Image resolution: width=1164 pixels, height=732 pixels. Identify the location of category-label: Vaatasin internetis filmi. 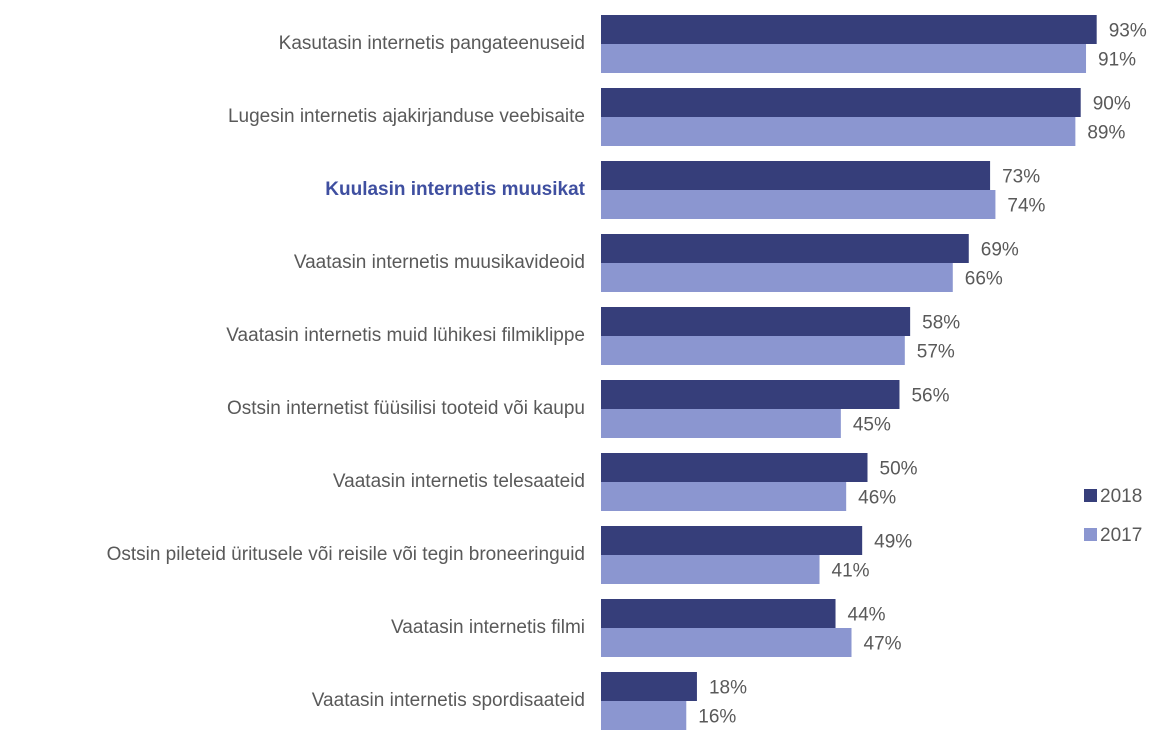
(488, 627).